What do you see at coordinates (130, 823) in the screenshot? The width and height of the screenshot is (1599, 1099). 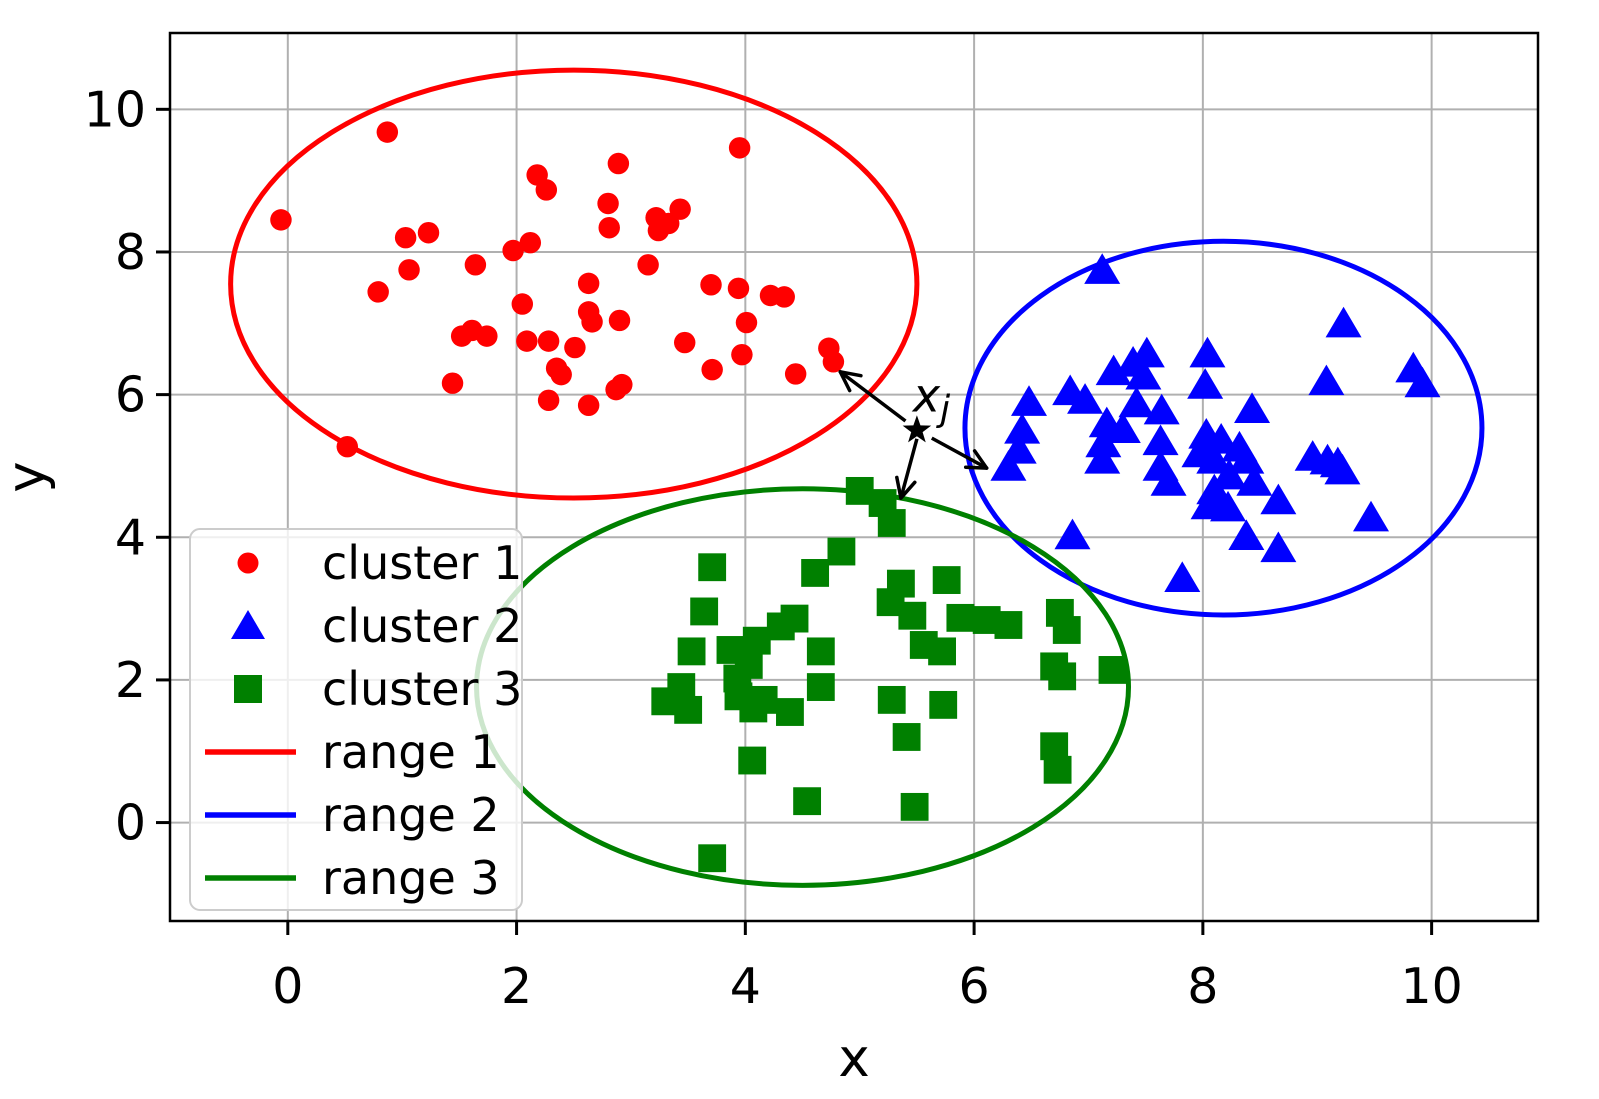 I see `y-tick-label: 0` at bounding box center [130, 823].